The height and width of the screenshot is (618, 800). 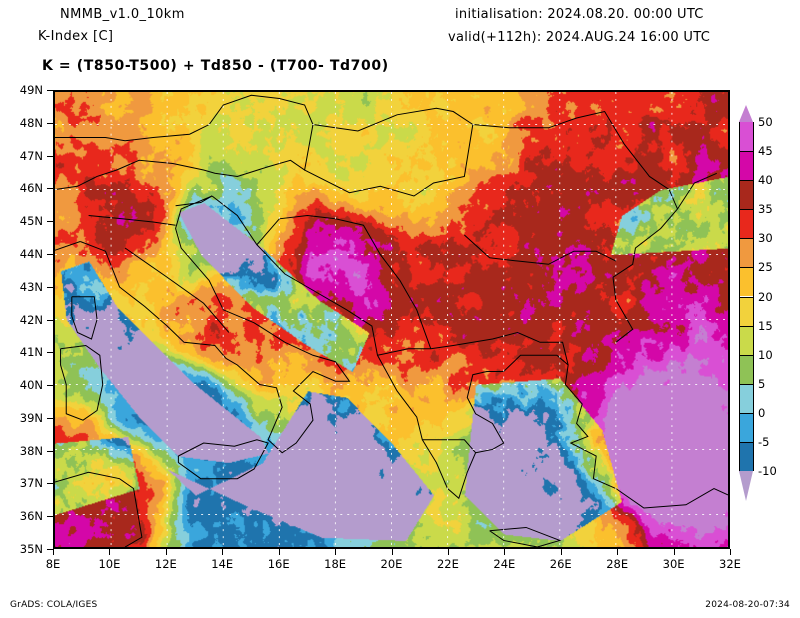 I want to click on y-axis-label: 39N, so click(x=31, y=417).